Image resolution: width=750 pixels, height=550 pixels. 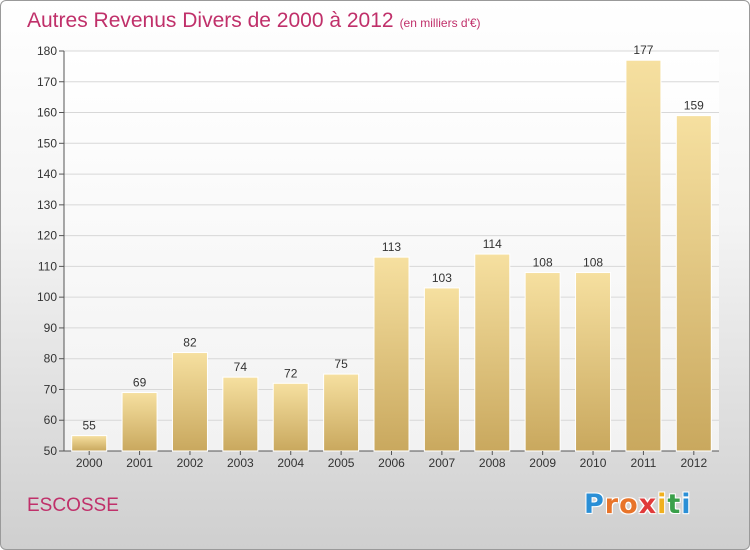 I want to click on y-tick-label: 90, so click(x=51, y=328).